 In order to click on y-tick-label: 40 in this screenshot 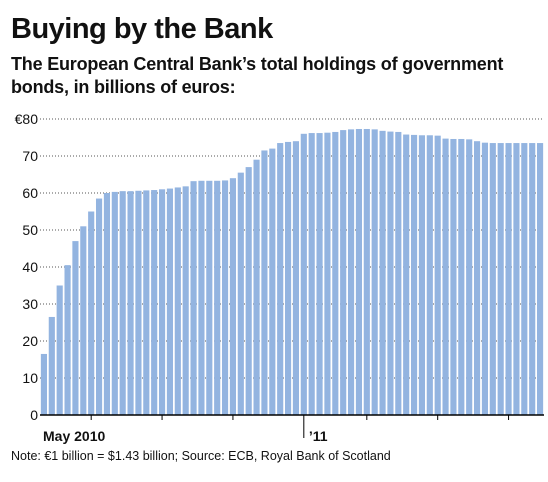, I will do `click(30, 267)`.